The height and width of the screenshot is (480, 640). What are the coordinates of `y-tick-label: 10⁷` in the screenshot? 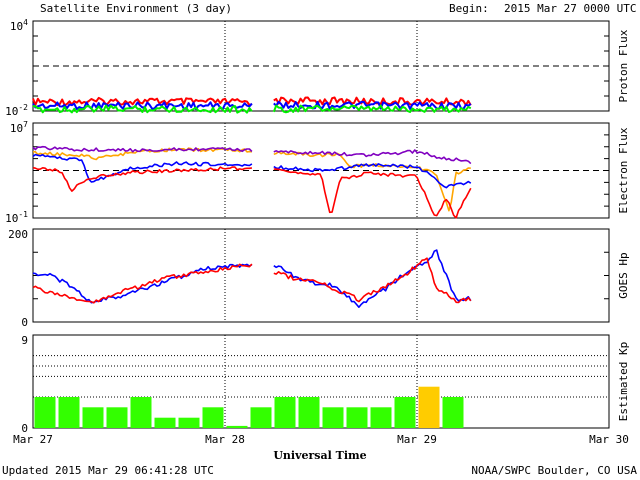 It's located at (19, 127).